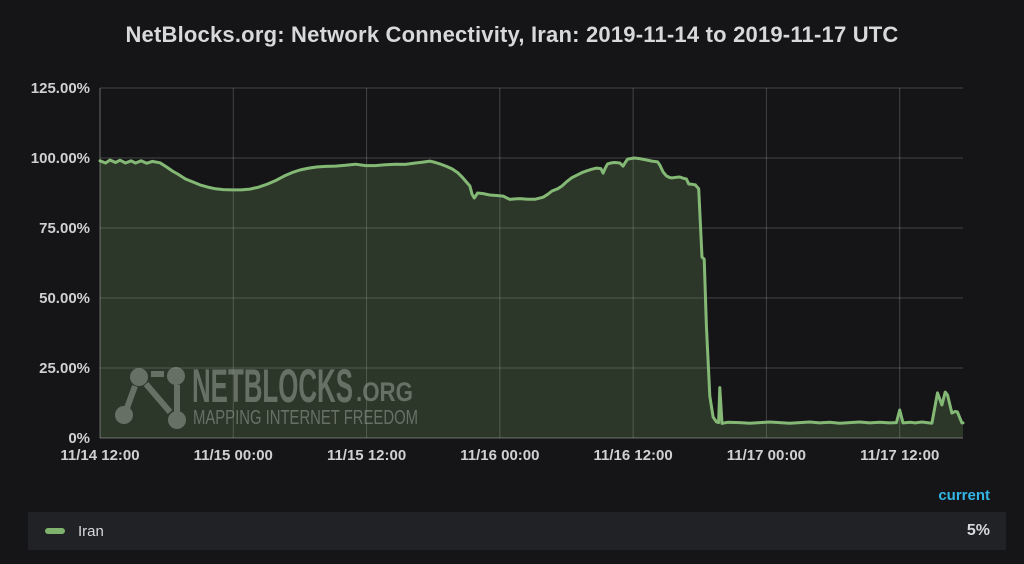  What do you see at coordinates (964, 495) in the screenshot?
I see `legend-column-current: current` at bounding box center [964, 495].